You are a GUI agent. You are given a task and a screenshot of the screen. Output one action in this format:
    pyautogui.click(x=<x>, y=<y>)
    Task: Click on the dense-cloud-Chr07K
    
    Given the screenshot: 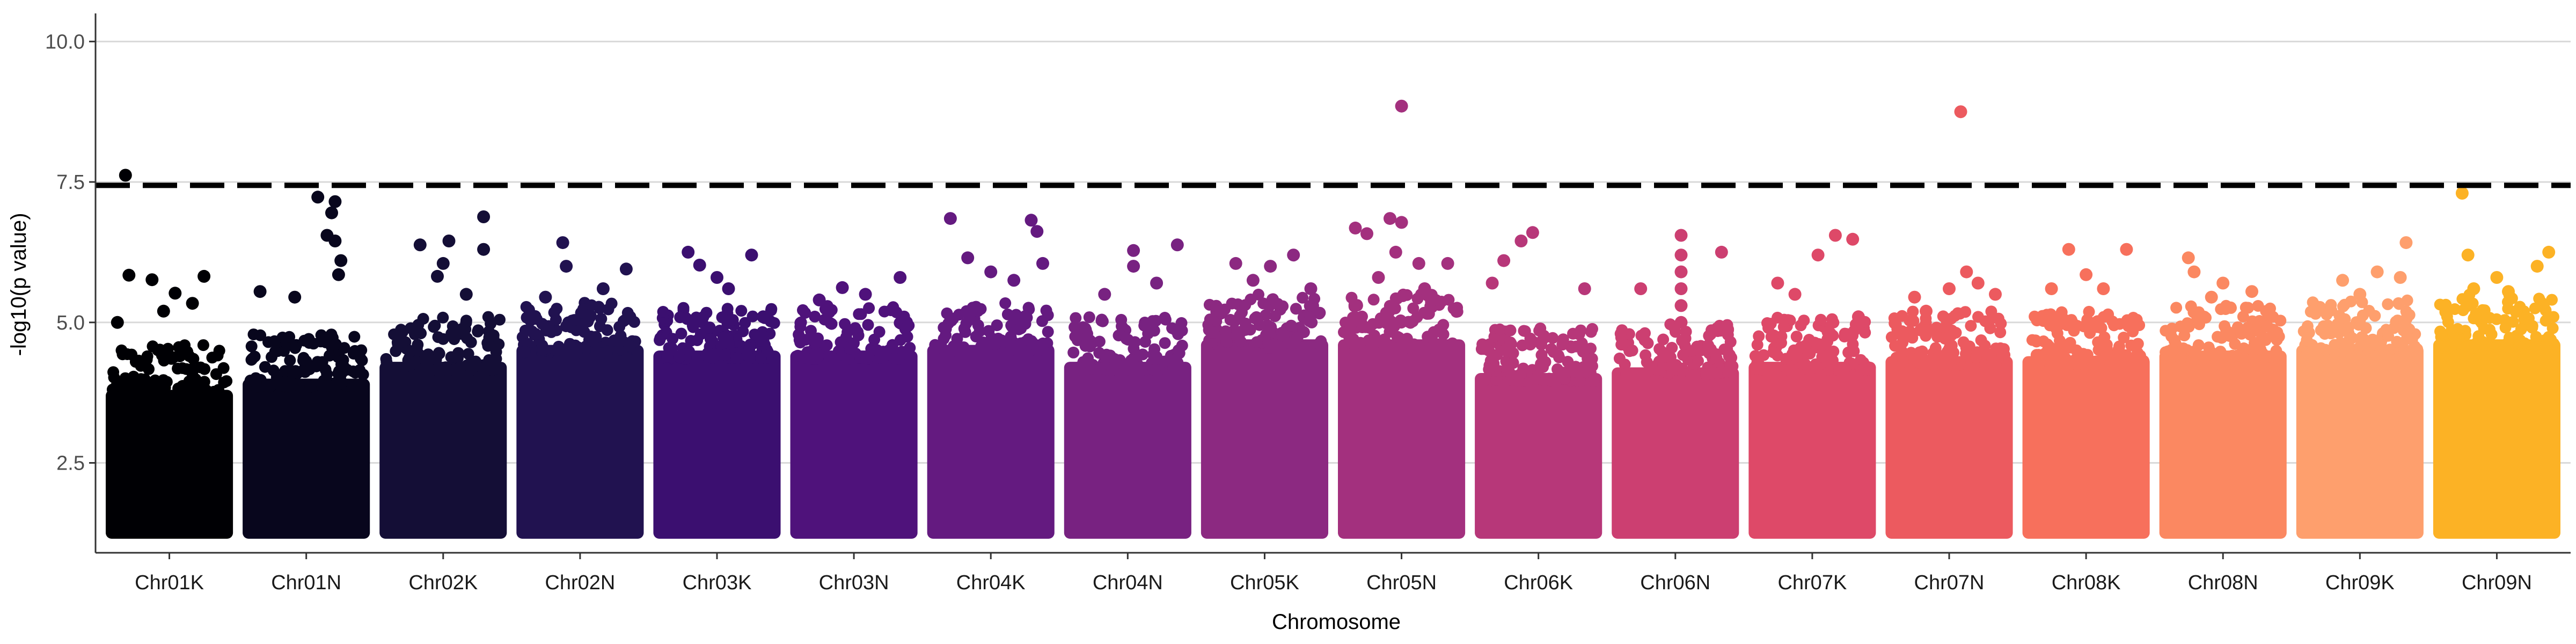 What is the action you would take?
    pyautogui.click(x=1812, y=450)
    